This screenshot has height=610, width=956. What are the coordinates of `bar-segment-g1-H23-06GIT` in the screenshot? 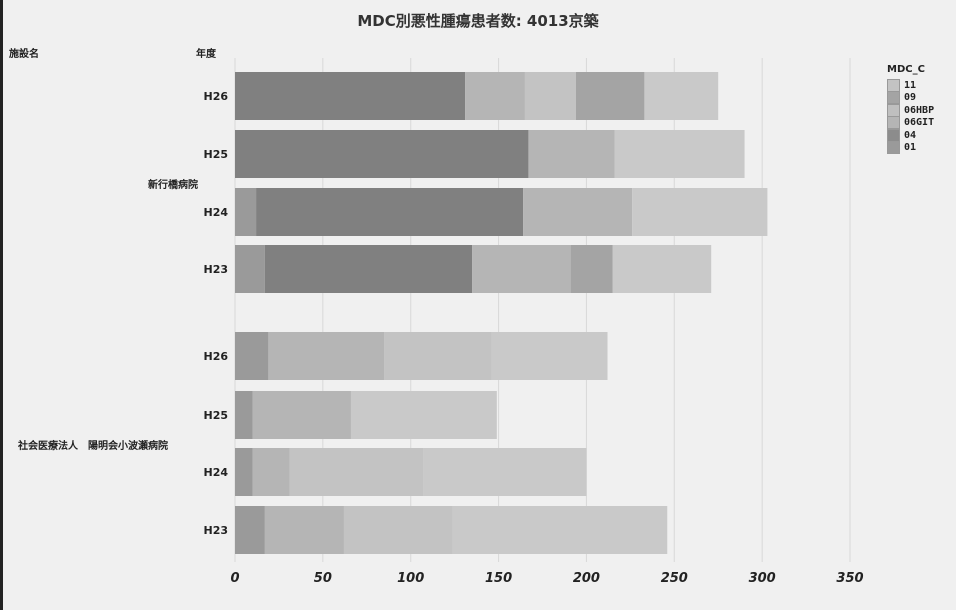 It's located at (304, 530).